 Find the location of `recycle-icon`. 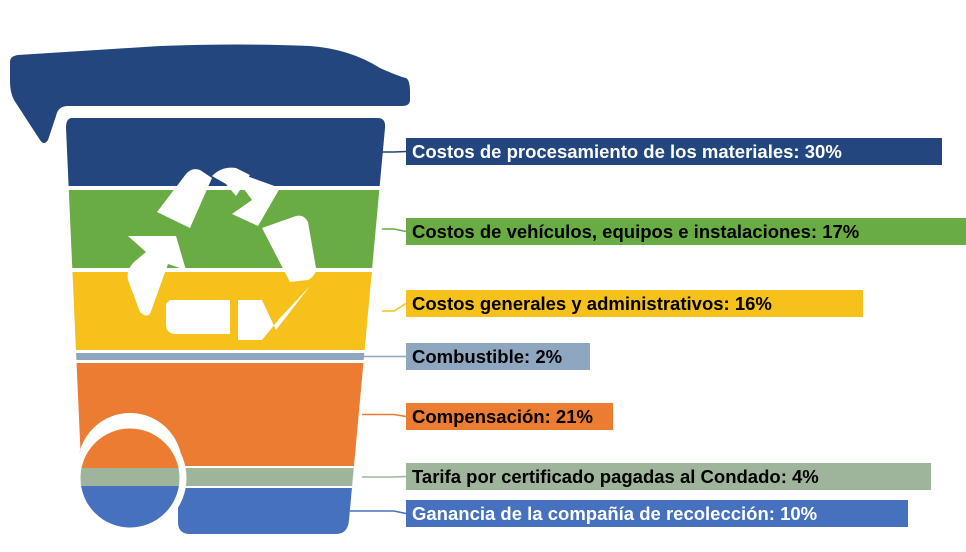

recycle-icon is located at coordinates (221, 253).